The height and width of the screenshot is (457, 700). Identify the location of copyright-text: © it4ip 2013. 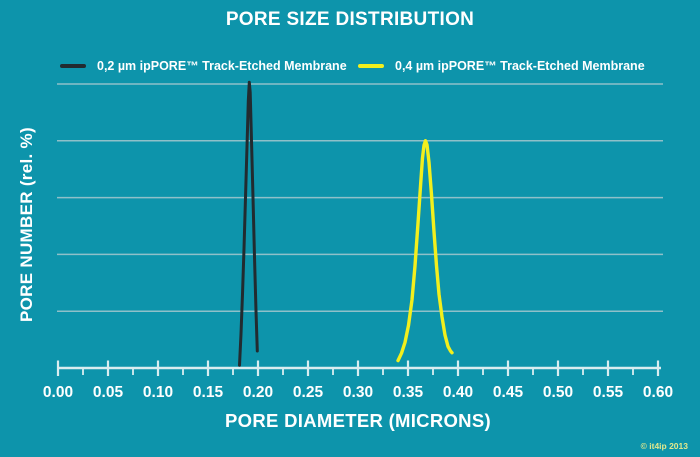
(664, 446).